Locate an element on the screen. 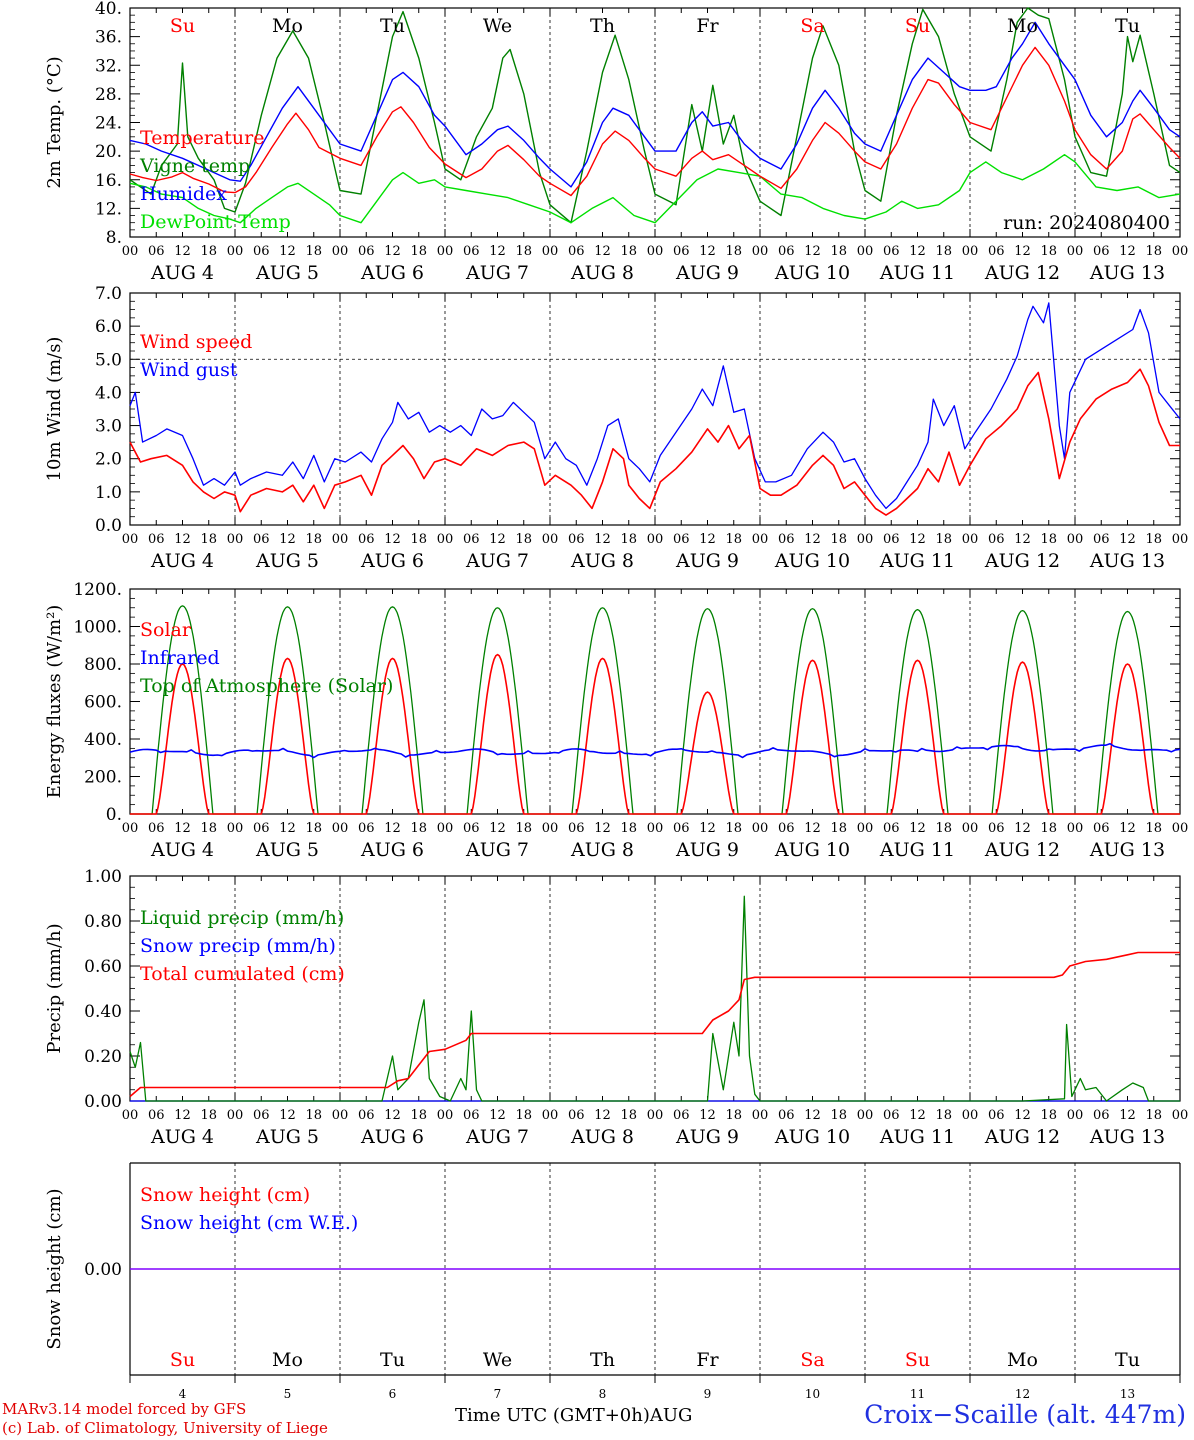 The image size is (1194, 1440). wind-series-gust is located at coordinates (655, 406).